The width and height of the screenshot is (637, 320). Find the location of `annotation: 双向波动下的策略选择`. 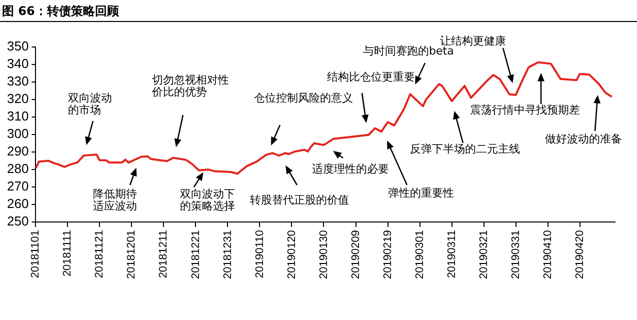

annotation: 双向波动下的策略选择 is located at coordinates (207, 199).